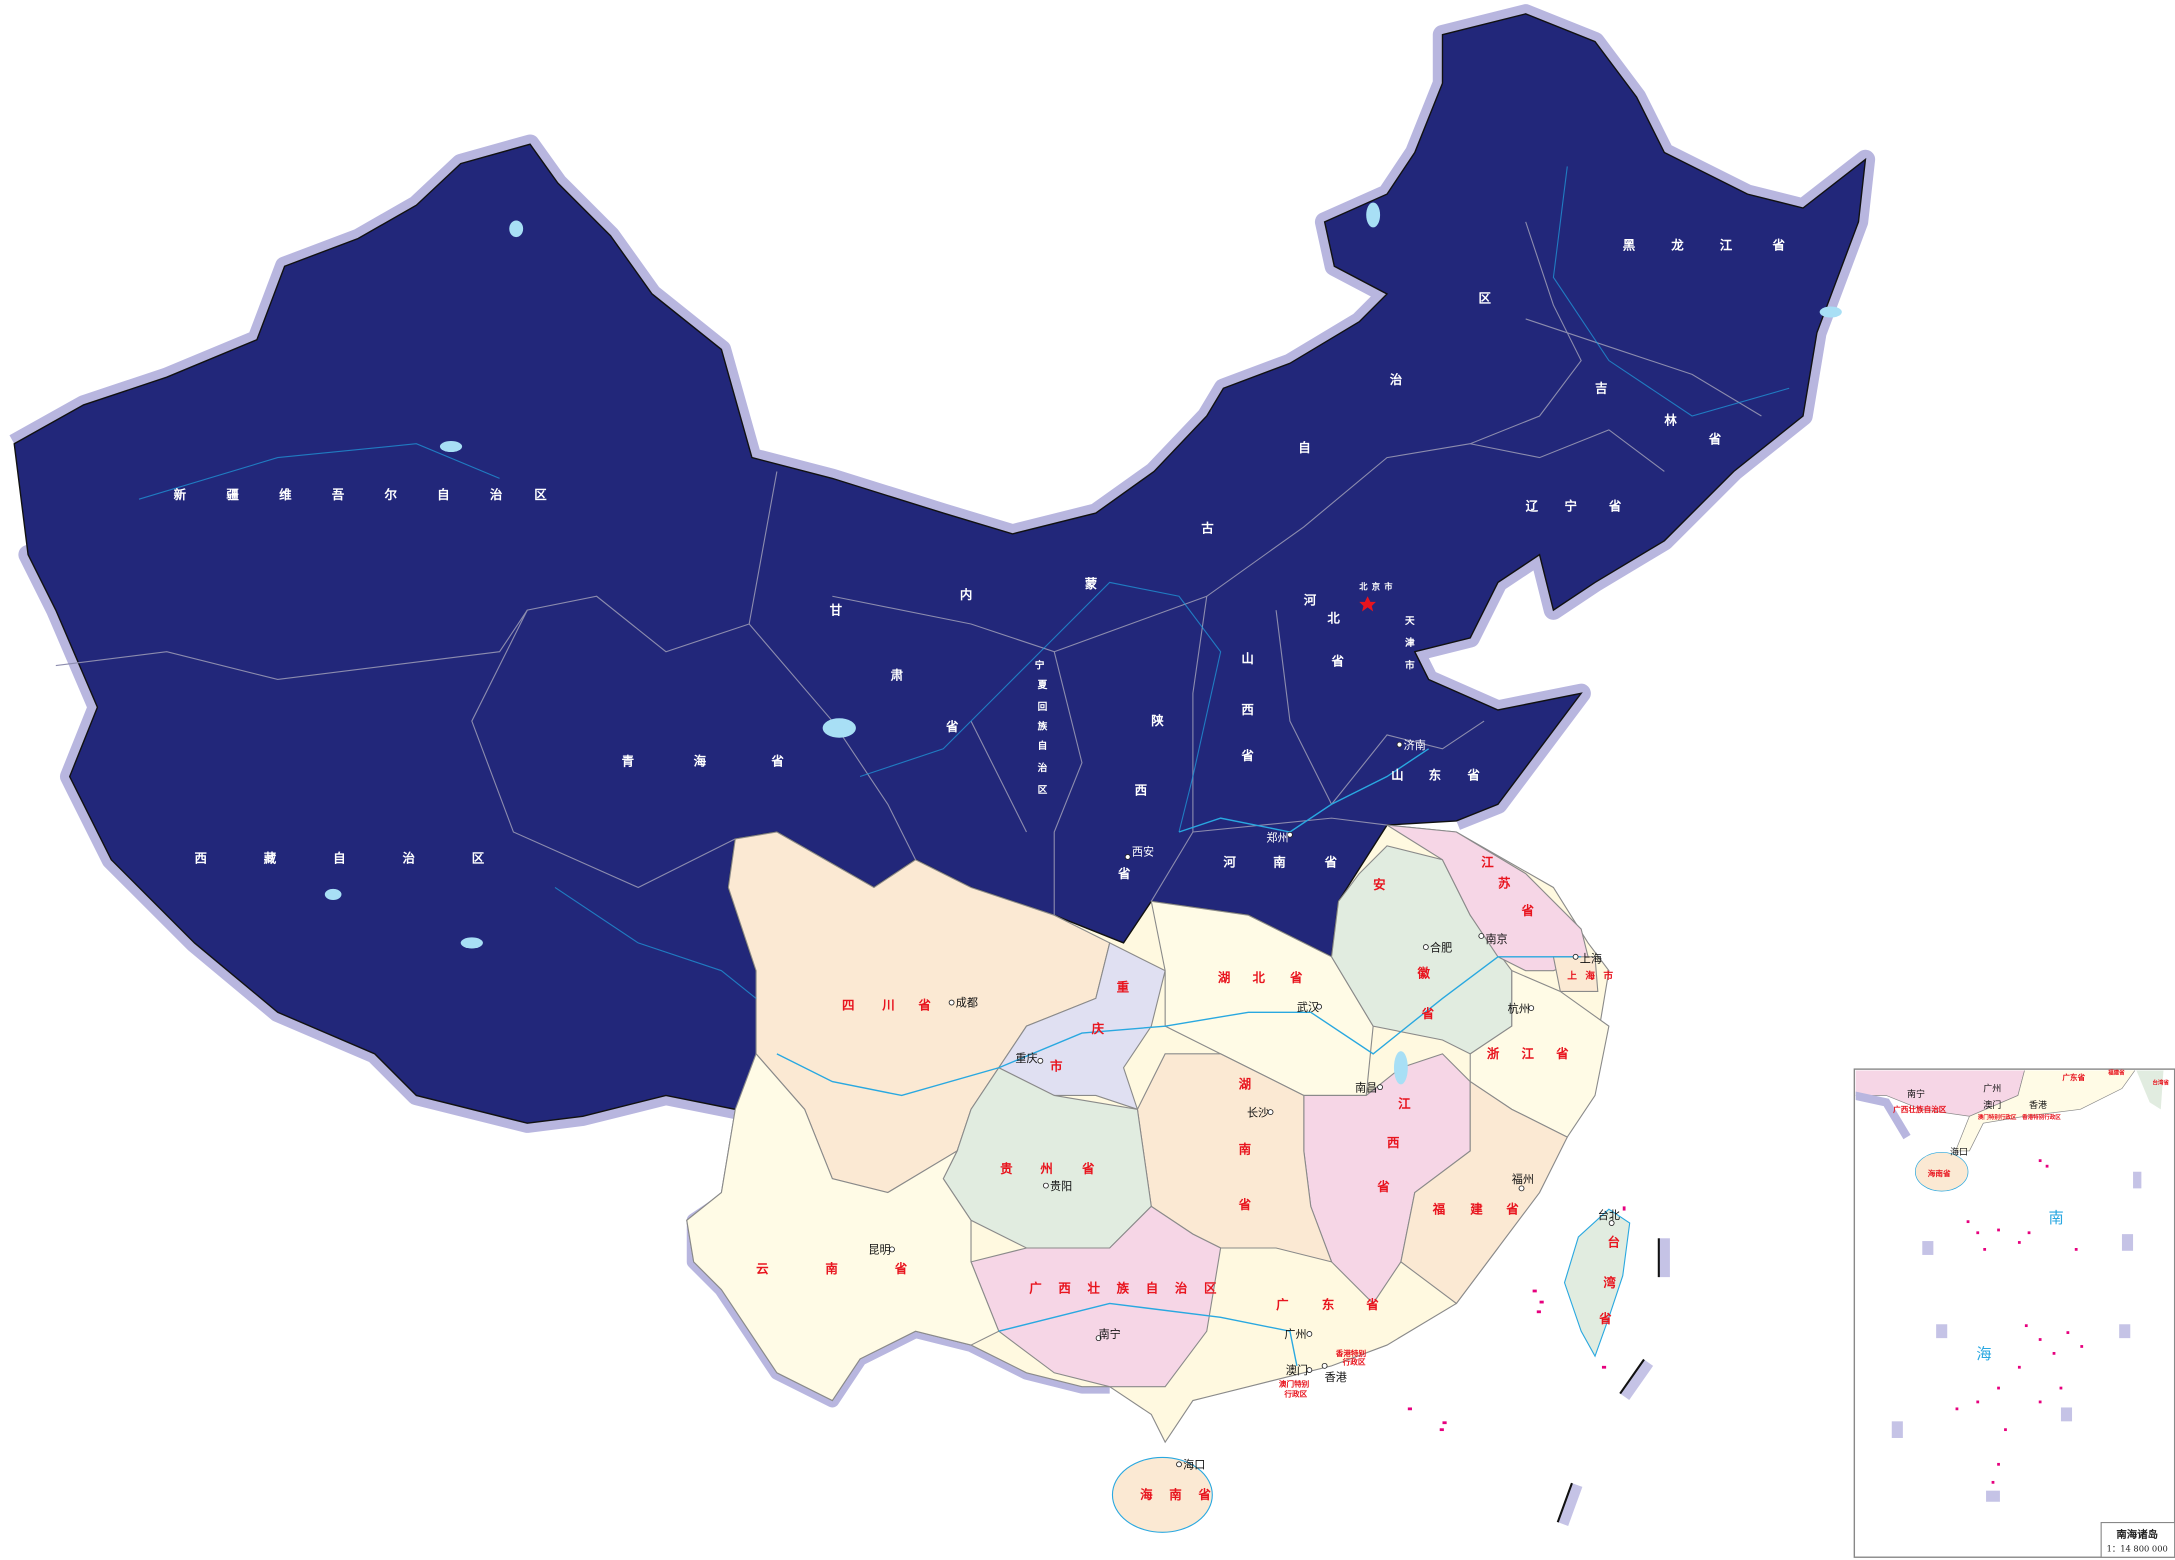 This screenshot has height=1560, width=2175. What do you see at coordinates (967, 1003) in the screenshot?
I see `city-chengdu: 成都` at bounding box center [967, 1003].